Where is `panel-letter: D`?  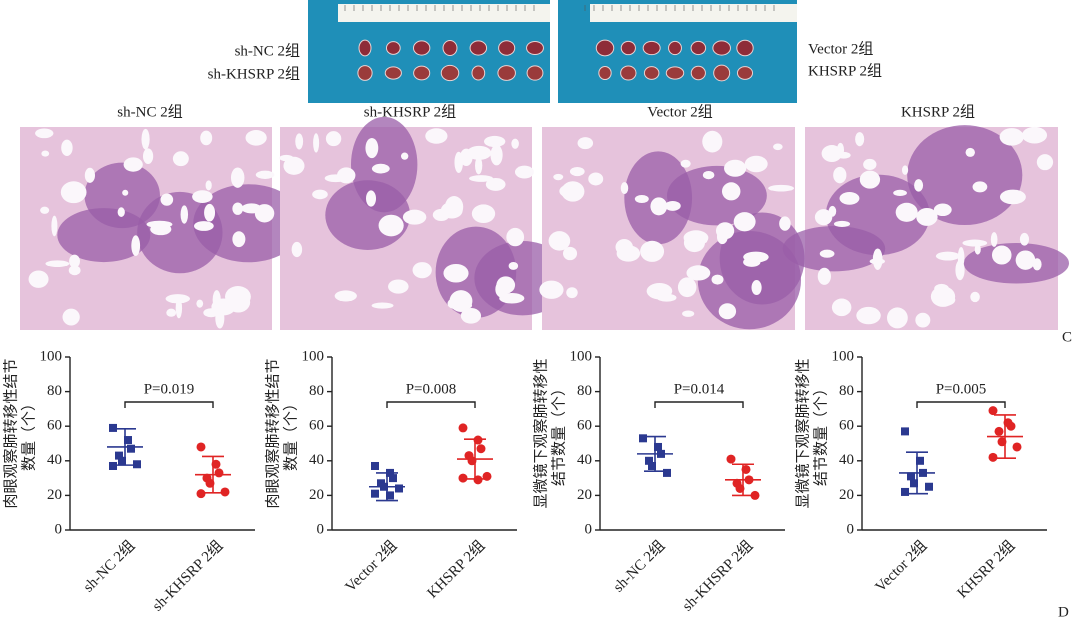
panel-letter: D is located at coordinates (1063, 612).